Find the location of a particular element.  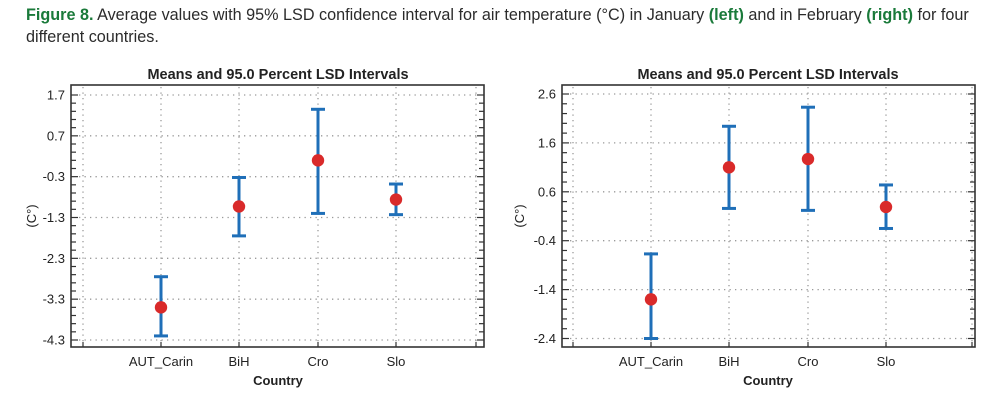

y-tick-label: 0.6 is located at coordinates (547, 191).